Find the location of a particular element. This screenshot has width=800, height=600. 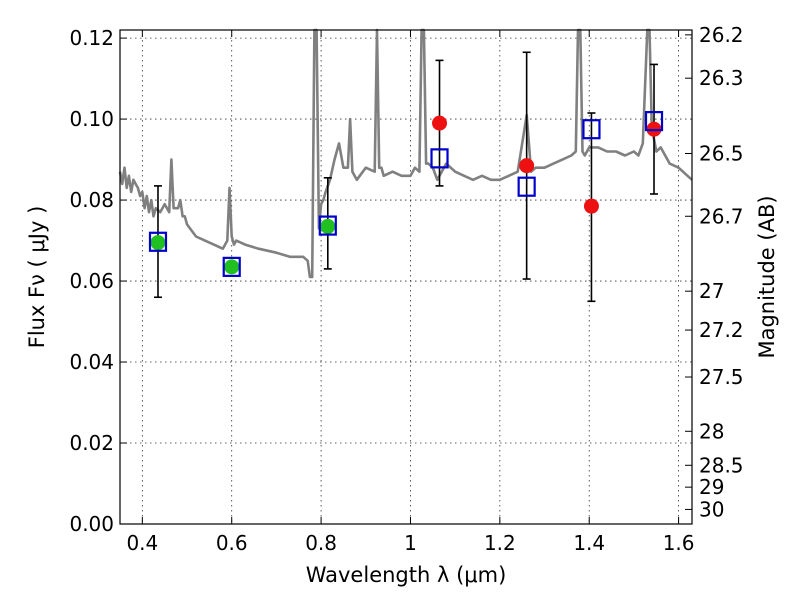

y-tick-label: 0.08 is located at coordinates (91, 200).